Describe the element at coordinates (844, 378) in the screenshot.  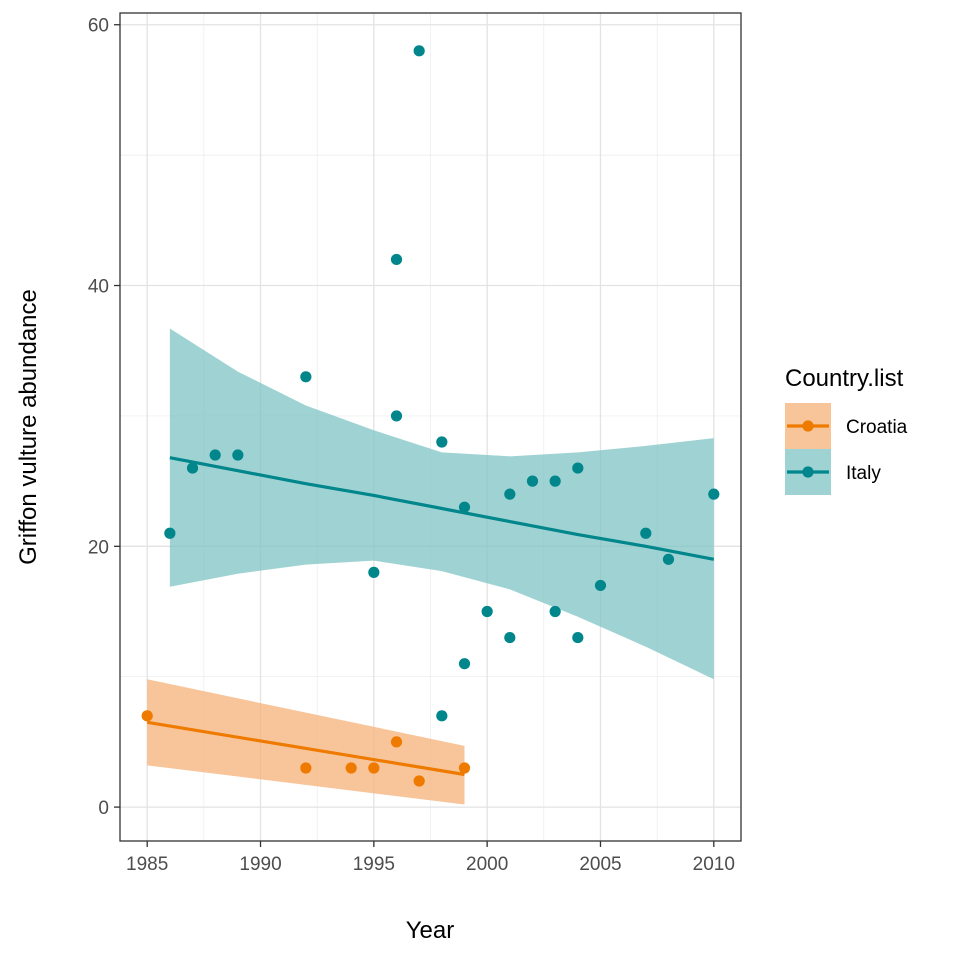
I see `legend-title: Country.list` at that location.